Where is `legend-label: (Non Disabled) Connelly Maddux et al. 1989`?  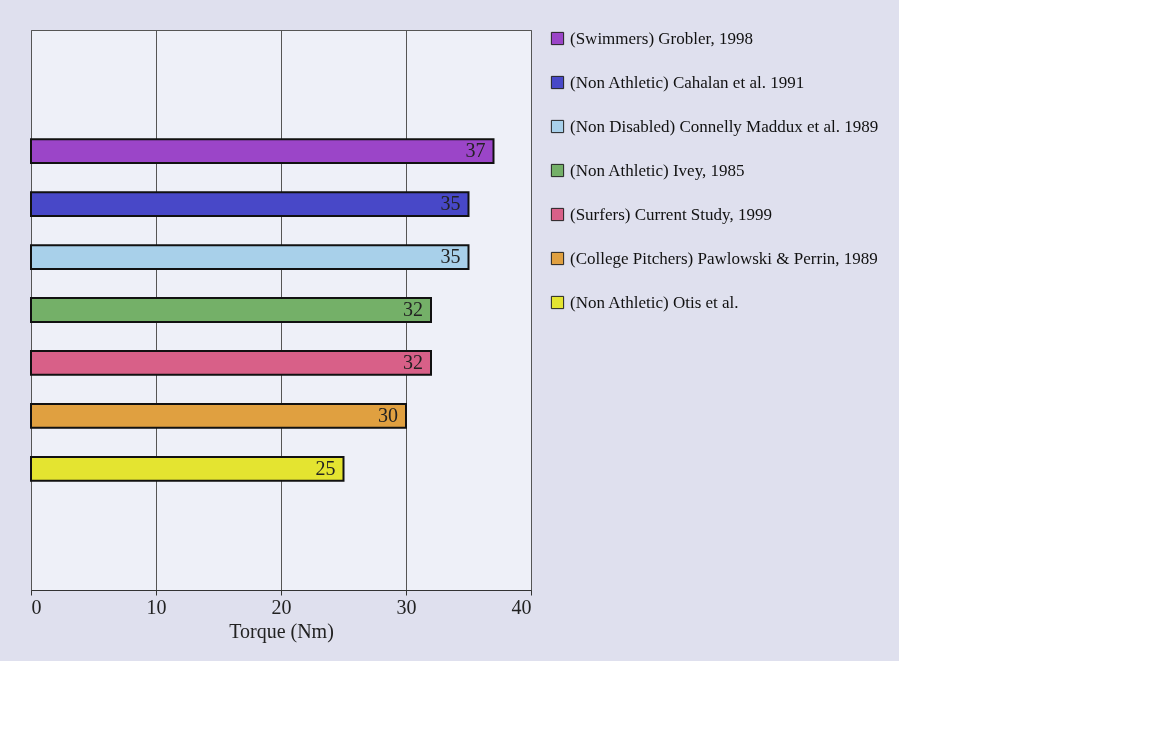
legend-label: (Non Disabled) Connelly Maddux et al. 1989 is located at coordinates (724, 126).